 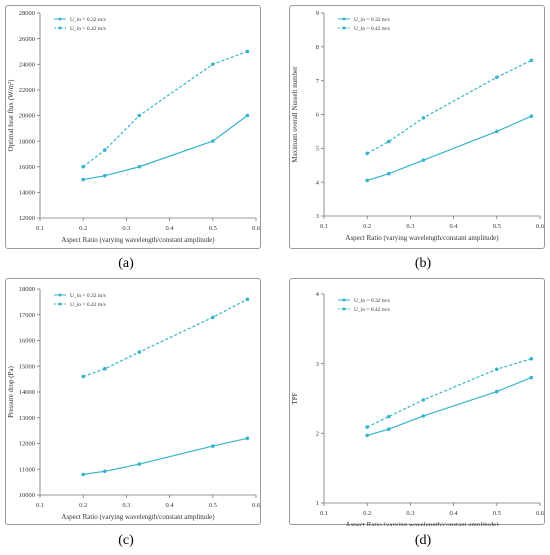 What do you see at coordinates (126, 540) in the screenshot?
I see `caption-c: (c)` at bounding box center [126, 540].